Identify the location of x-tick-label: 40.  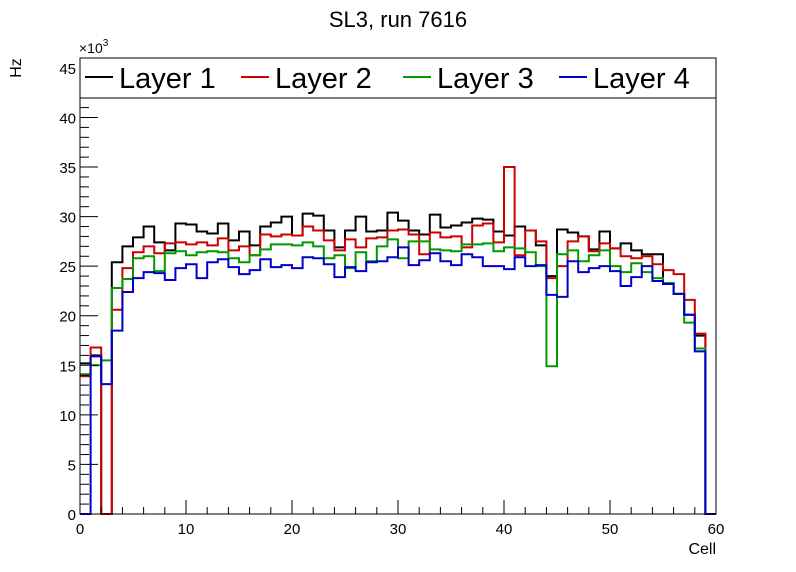
(504, 529).